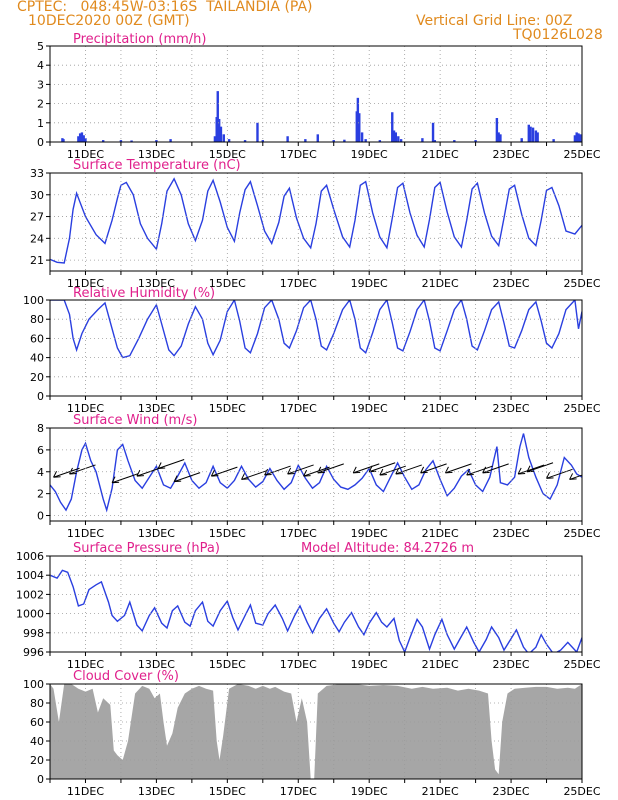 Image resolution: width=618 pixels, height=800 pixels. I want to click on y-tick-label: 3, so click(40, 84).